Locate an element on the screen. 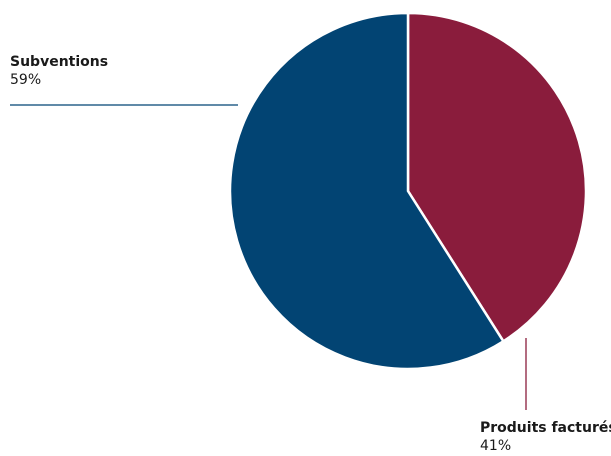  slice-label-subventions-name: Subventions is located at coordinates (59, 62).